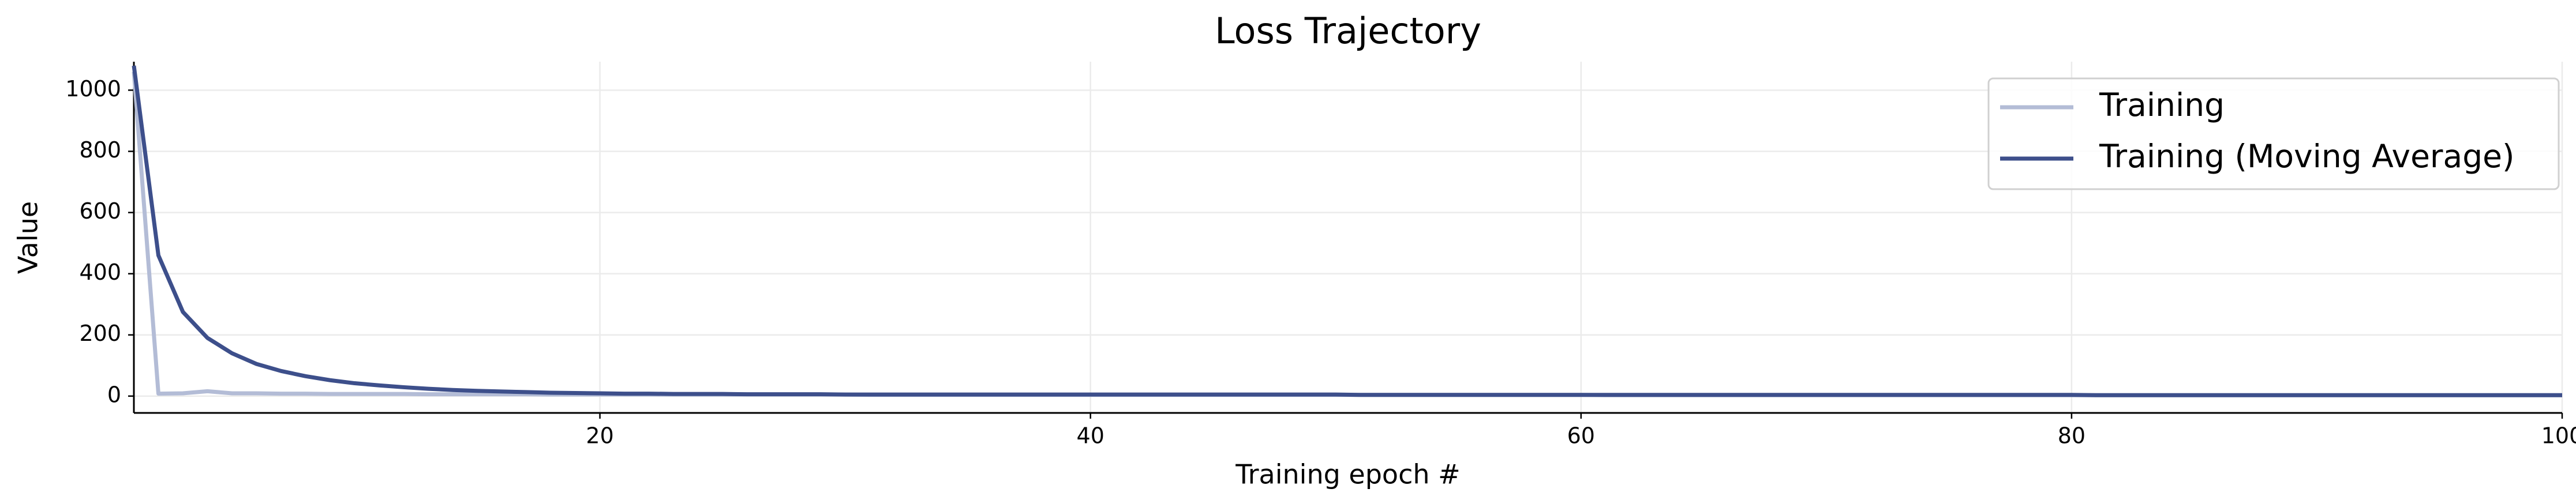 The width and height of the screenshot is (2576, 500). I want to click on legend-label: Training (Moving Average), so click(2306, 156).